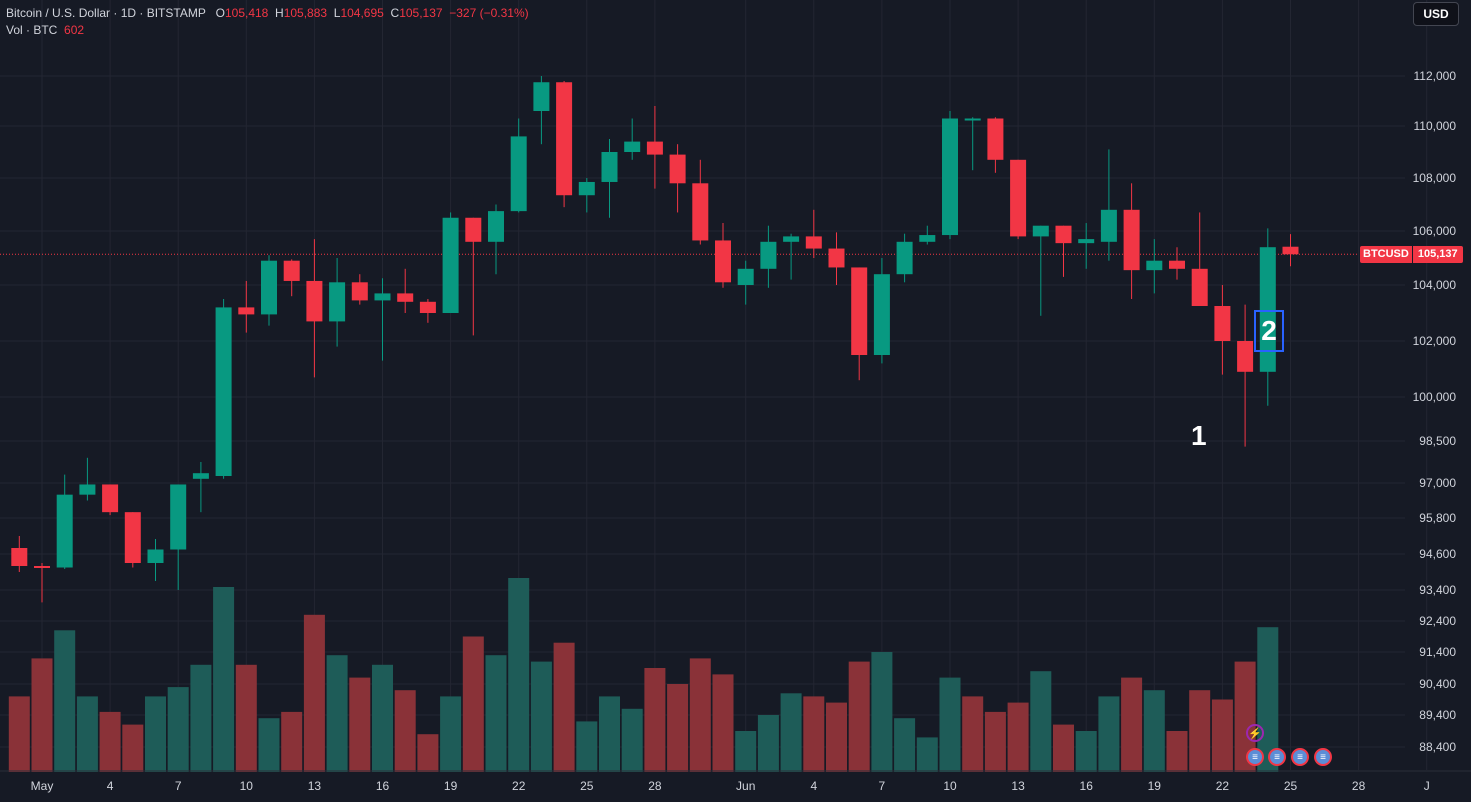 This screenshot has width=1471, height=802. I want to click on open-value: 105,418, so click(246, 13).